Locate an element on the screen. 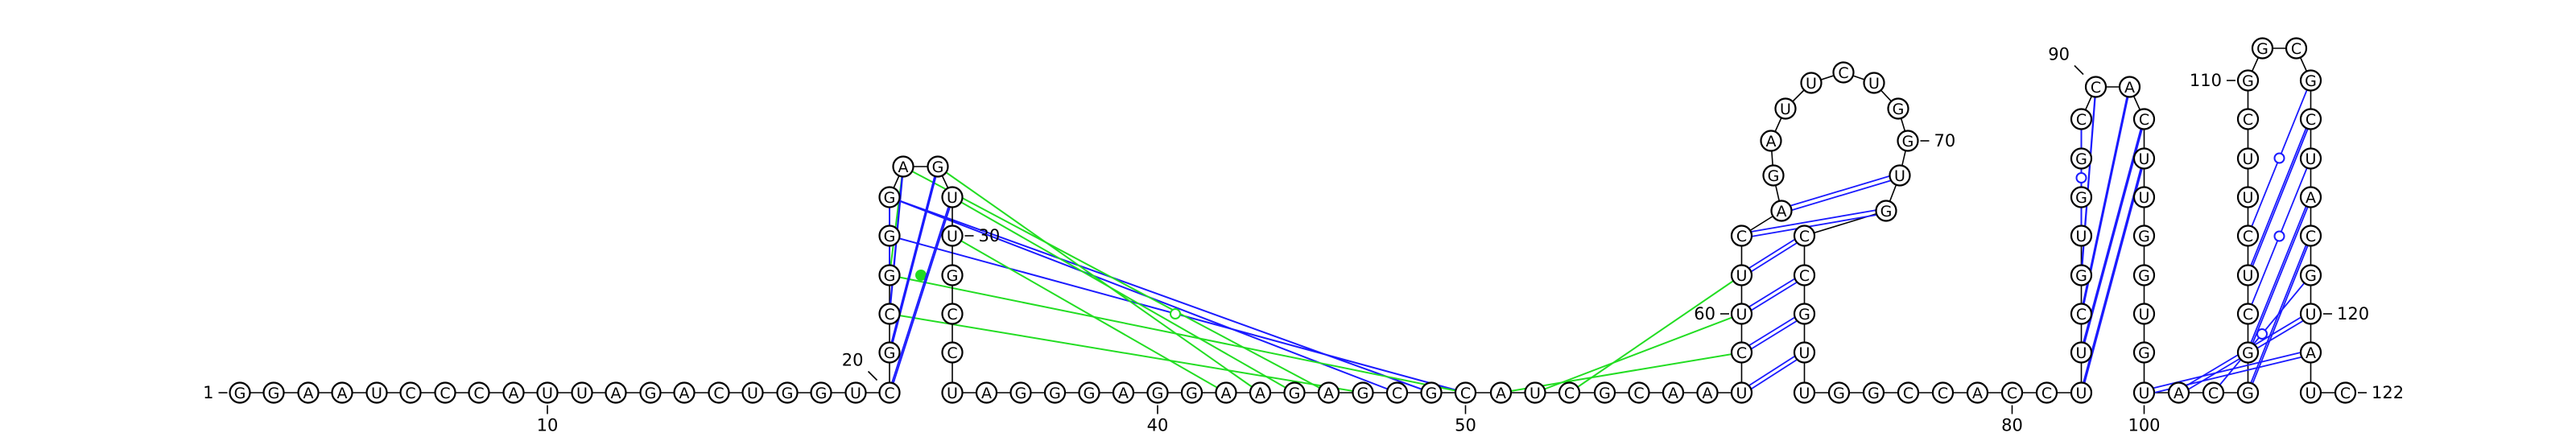  nucleotide-letter: C is located at coordinates (718, 393).